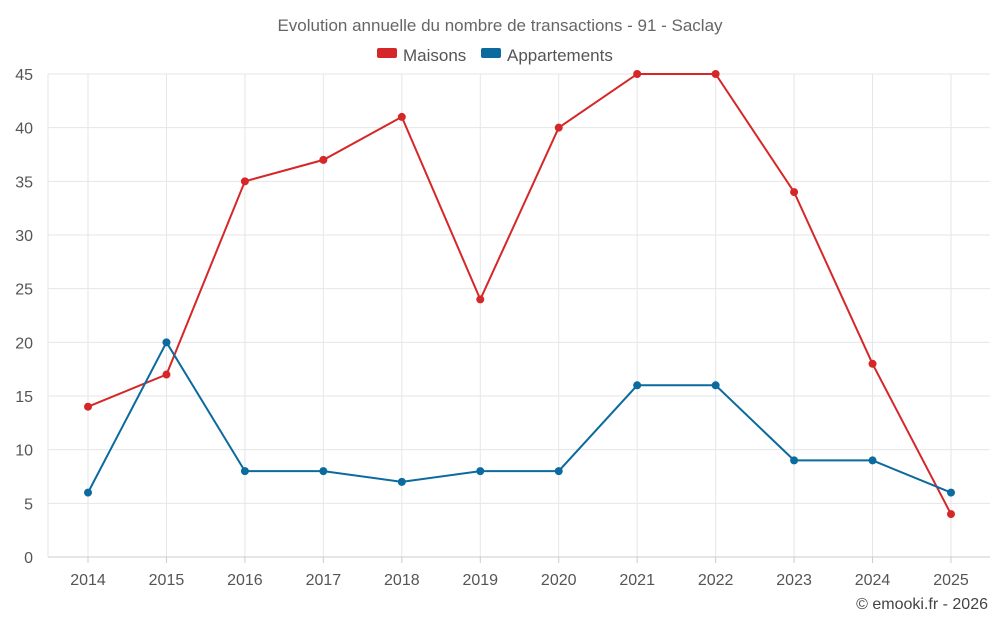 The image size is (1000, 625). I want to click on y-tick-label: 5, so click(28, 504).